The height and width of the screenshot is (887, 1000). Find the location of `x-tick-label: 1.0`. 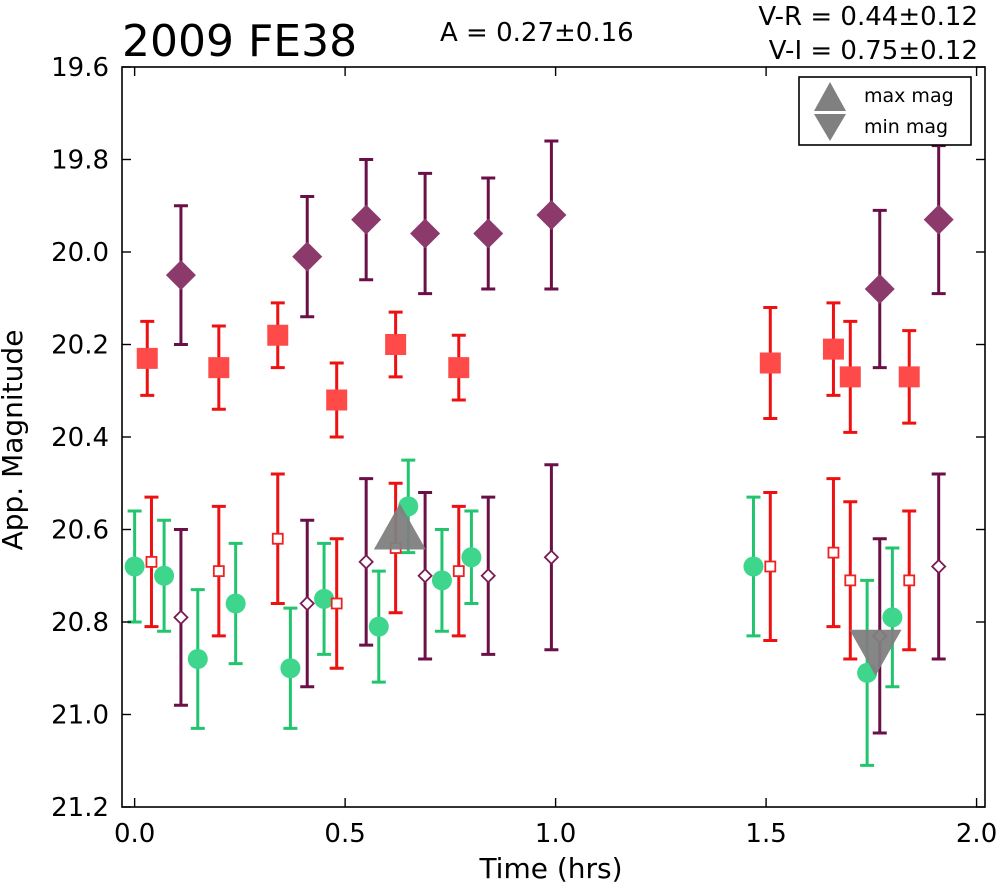

x-tick-label: 1.0 is located at coordinates (555, 834).